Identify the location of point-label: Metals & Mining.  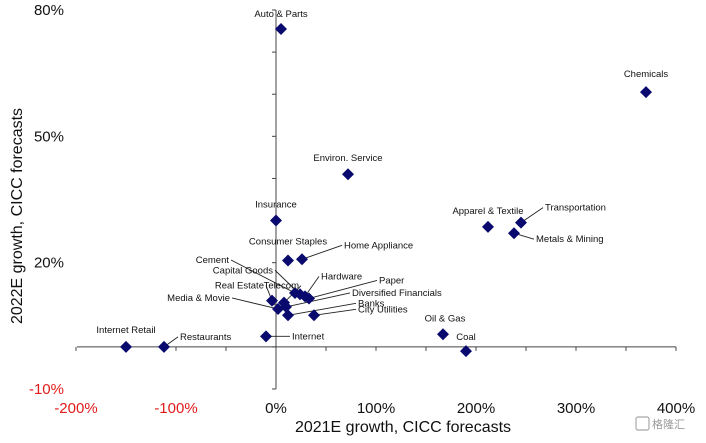
(570, 239).